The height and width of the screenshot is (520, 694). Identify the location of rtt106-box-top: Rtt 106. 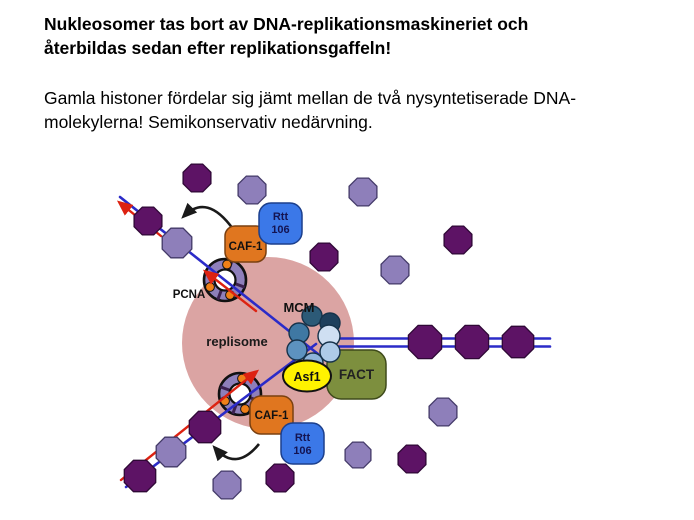
(280, 223).